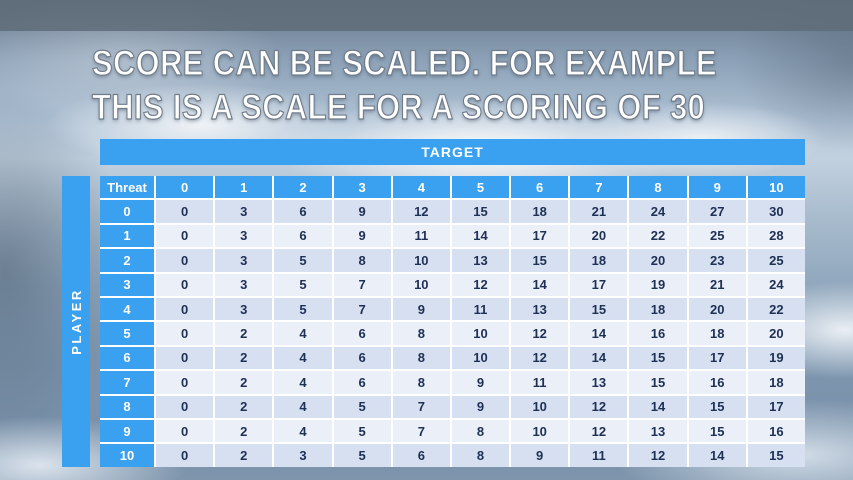  Describe the element at coordinates (717, 260) in the screenshot. I see `score-cell: 23` at that location.